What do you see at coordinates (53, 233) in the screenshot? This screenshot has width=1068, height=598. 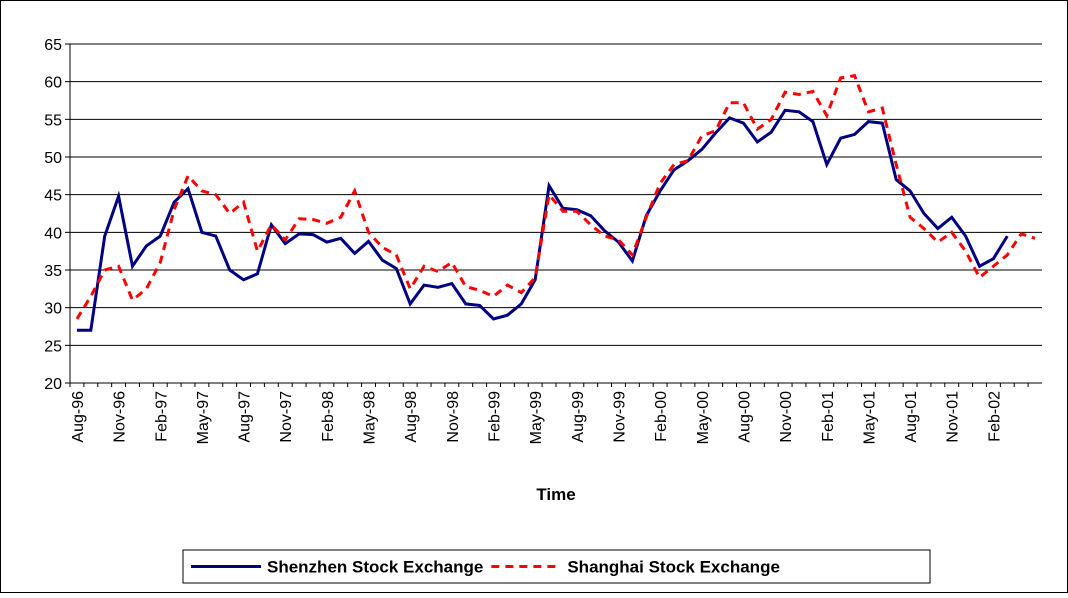 I see `y-tick-label: 40` at bounding box center [53, 233].